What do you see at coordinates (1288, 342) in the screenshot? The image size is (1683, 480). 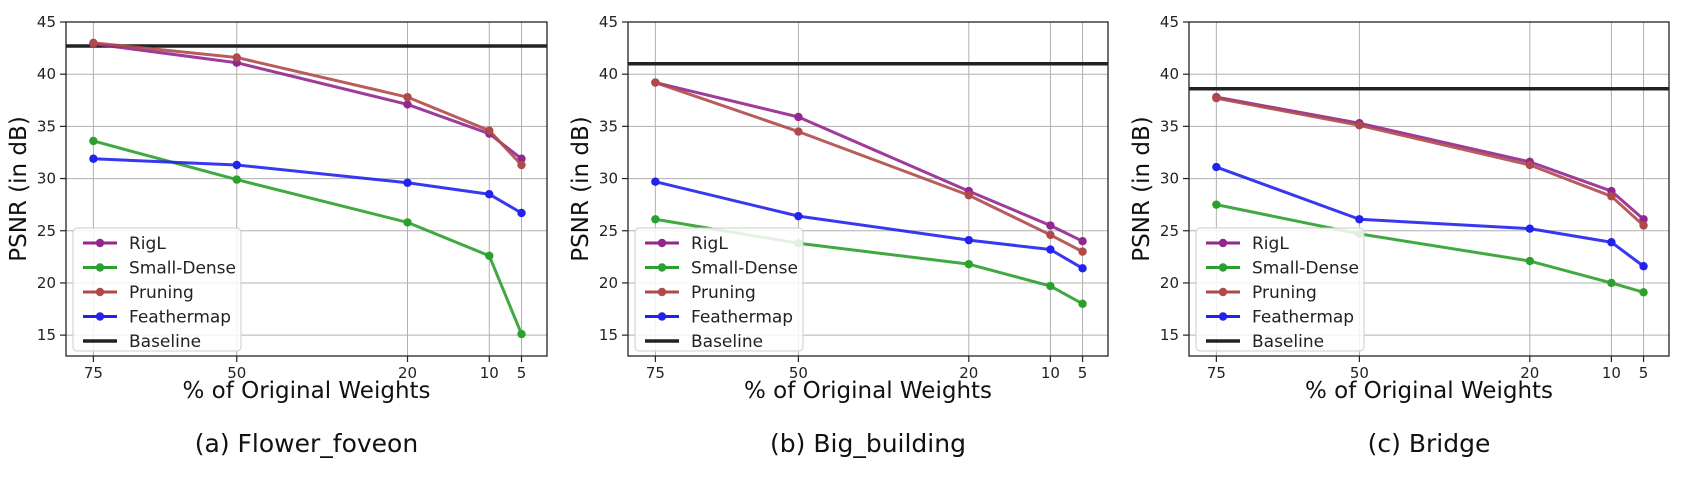 I see `legend-label: Baseline` at bounding box center [1288, 342].